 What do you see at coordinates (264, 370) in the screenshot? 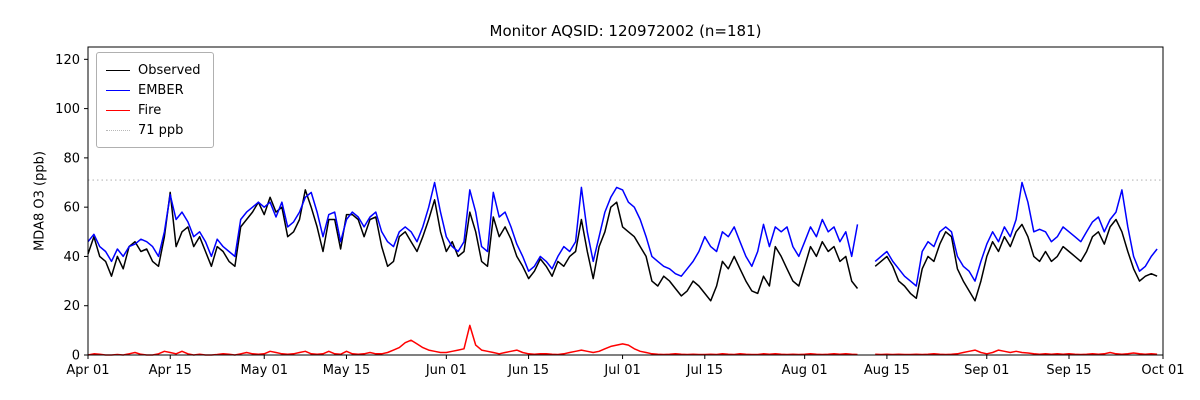
I see `x-tick-label: May 01` at bounding box center [264, 370].